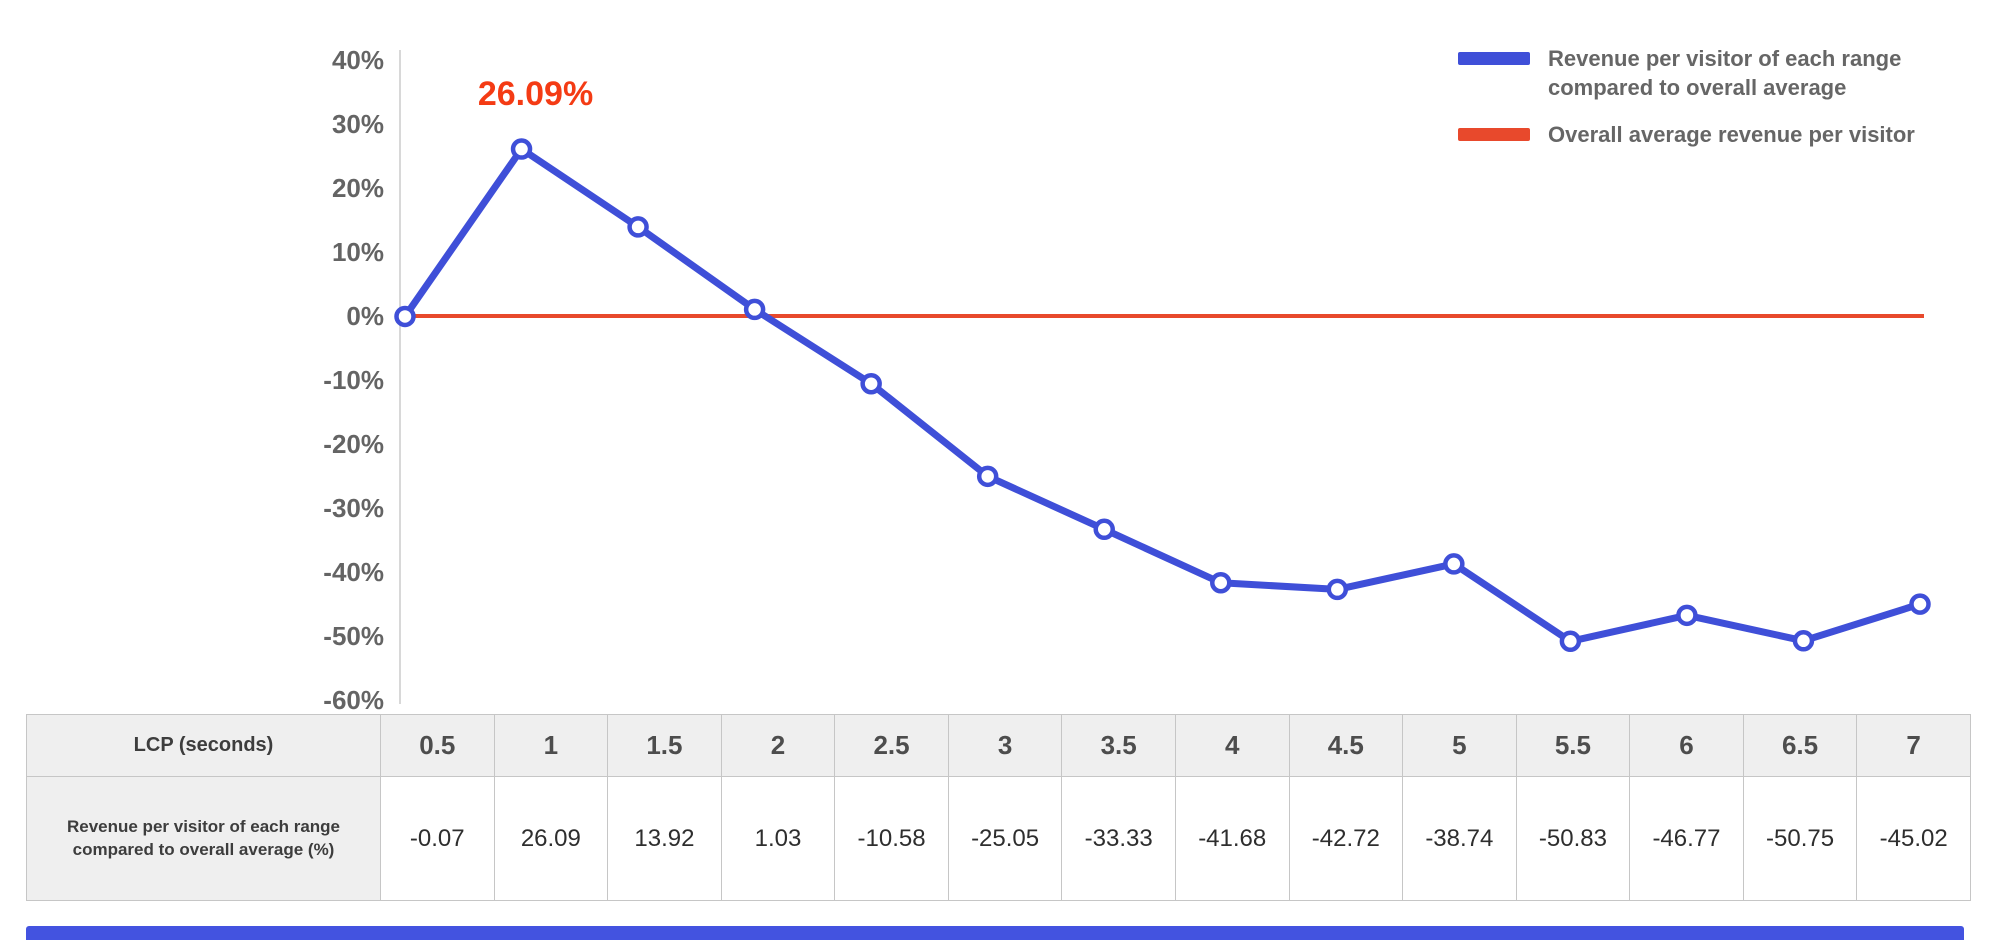 This screenshot has width=2000, height=940. I want to click on y-tick-label: -30%, so click(353, 508).